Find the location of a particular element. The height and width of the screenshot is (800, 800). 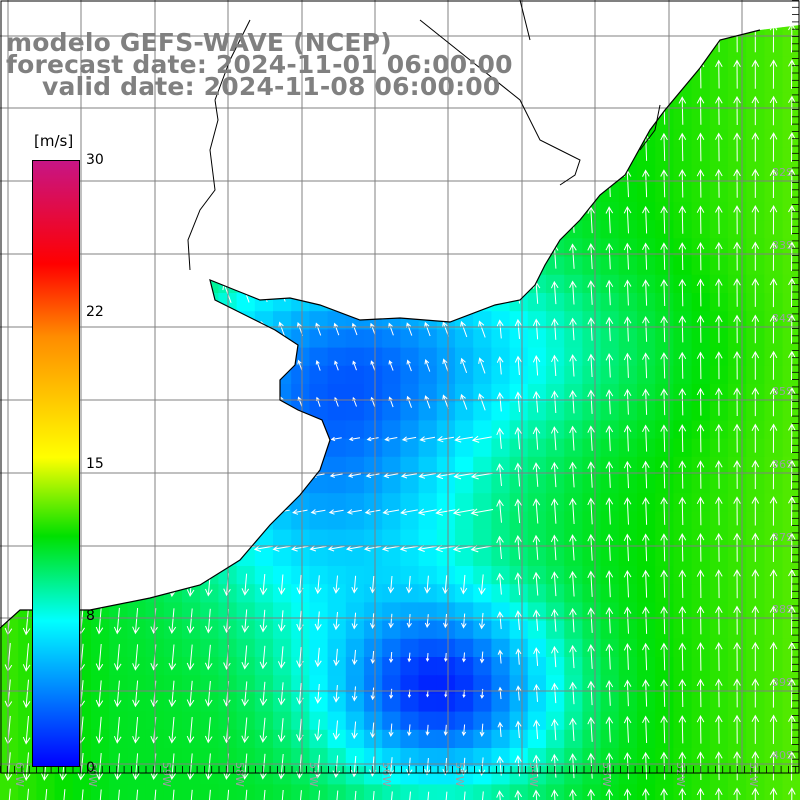

colorbar-label-0: 0 is located at coordinates (90, 768).